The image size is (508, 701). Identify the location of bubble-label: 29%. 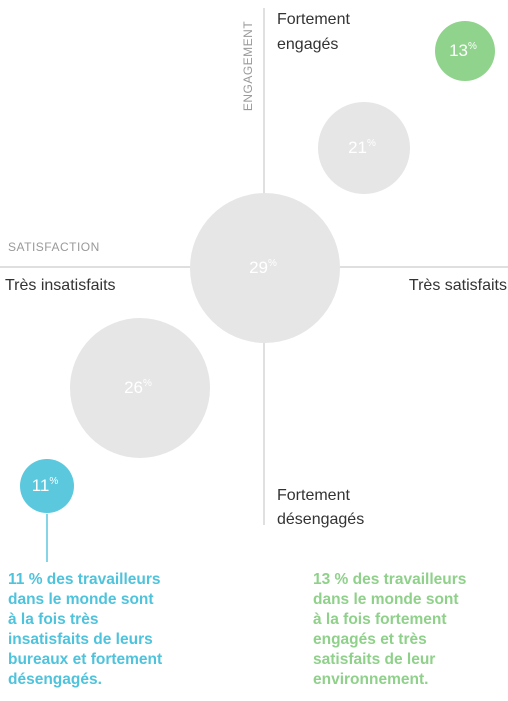
(263, 268).